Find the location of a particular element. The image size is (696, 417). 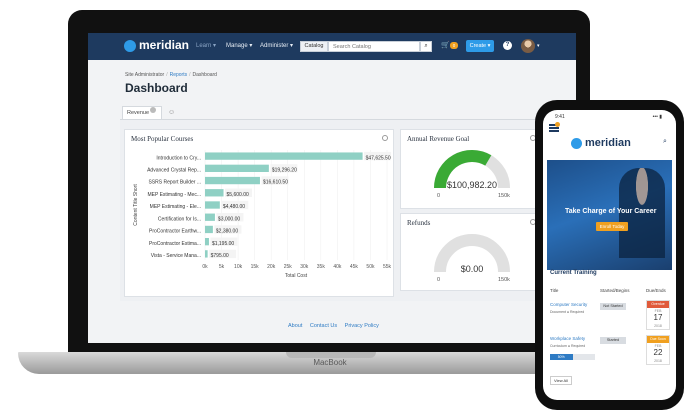

refunds-card: Refunds $0.00 0 150k is located at coordinates (471, 252).